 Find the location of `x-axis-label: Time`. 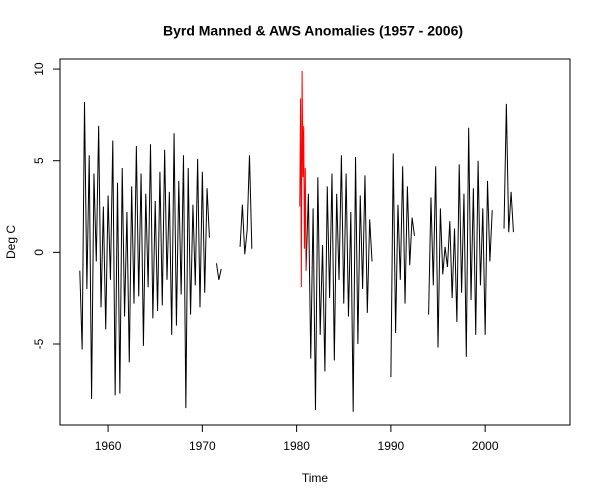

x-axis-label: Time is located at coordinates (315, 478).